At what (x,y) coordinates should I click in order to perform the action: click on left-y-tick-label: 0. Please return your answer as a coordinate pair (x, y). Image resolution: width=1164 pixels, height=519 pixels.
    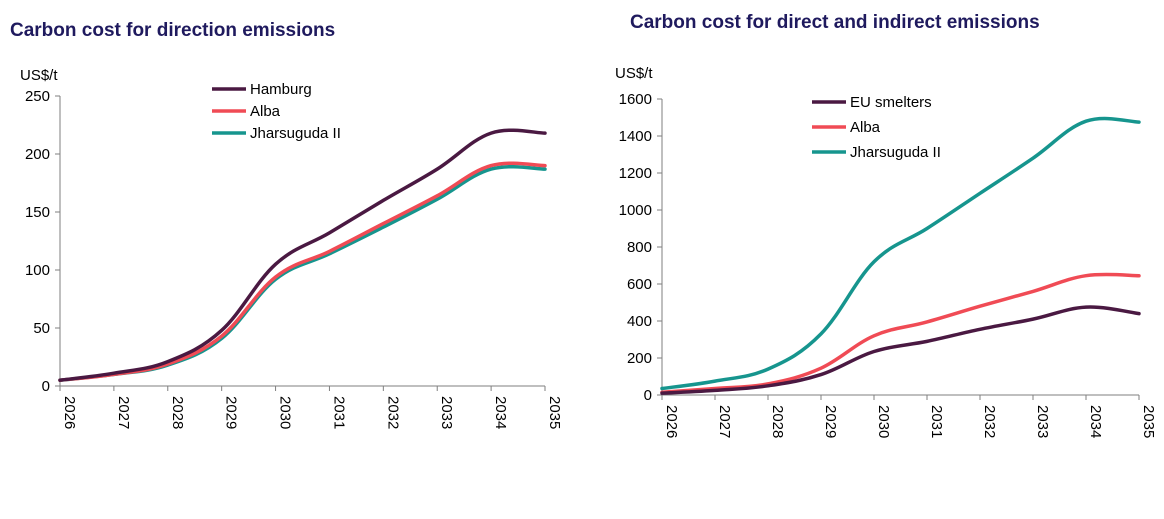
    Looking at the image, I should click on (46, 386).